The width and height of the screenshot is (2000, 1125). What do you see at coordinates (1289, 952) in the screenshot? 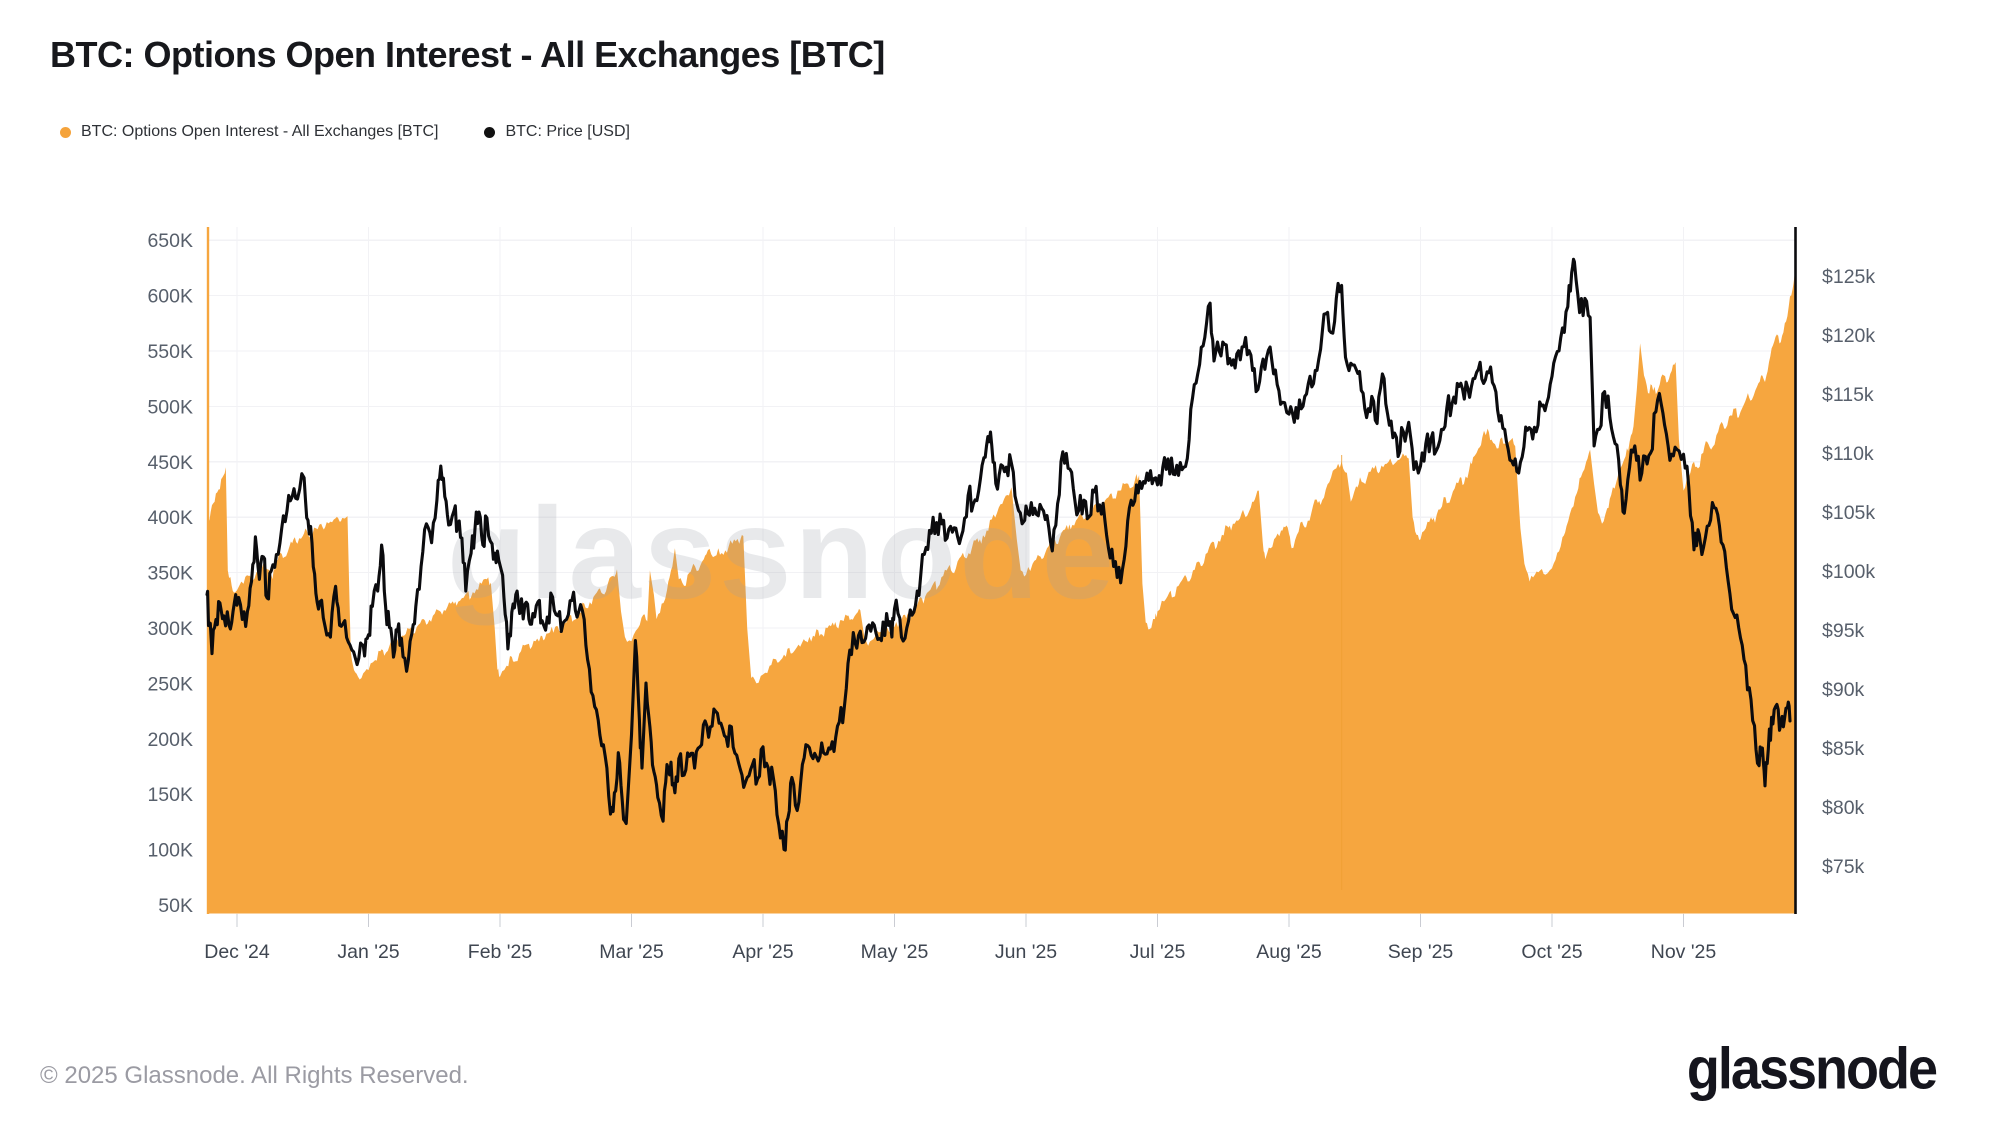
I see `x-axis-label: Aug '25` at bounding box center [1289, 952].